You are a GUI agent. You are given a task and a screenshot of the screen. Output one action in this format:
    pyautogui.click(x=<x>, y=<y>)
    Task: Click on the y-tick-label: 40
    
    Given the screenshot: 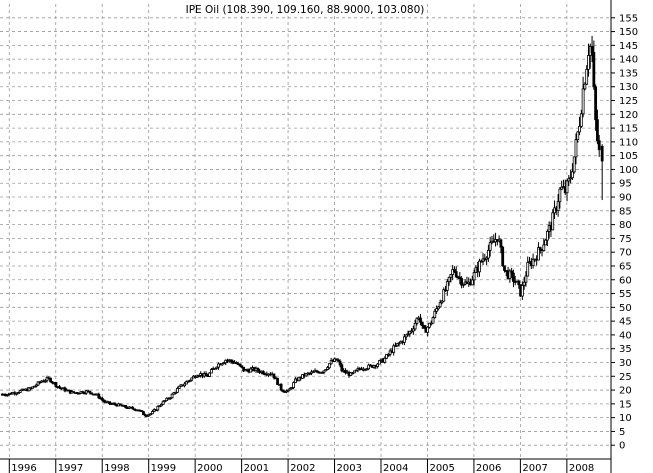 What is the action you would take?
    pyautogui.click(x=625, y=335)
    